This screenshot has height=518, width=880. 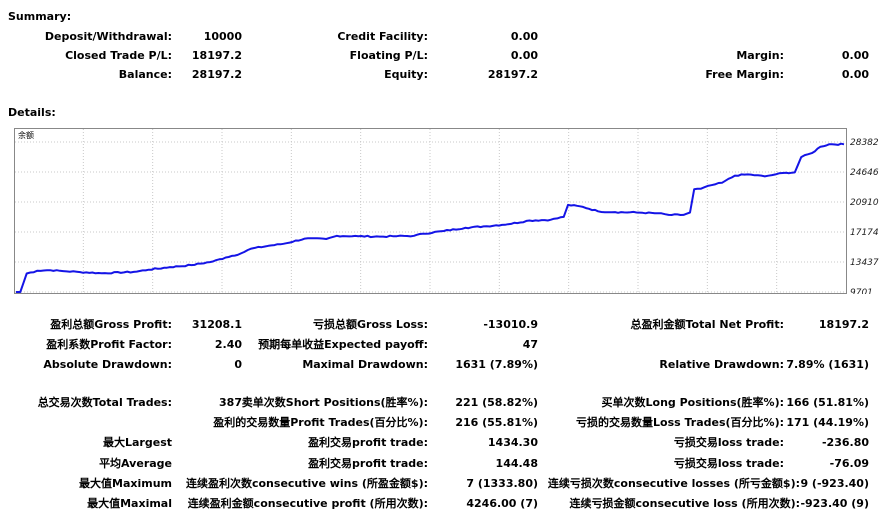 I want to click on closed-pl-label: Closed Trade P/L:, so click(x=118, y=55).